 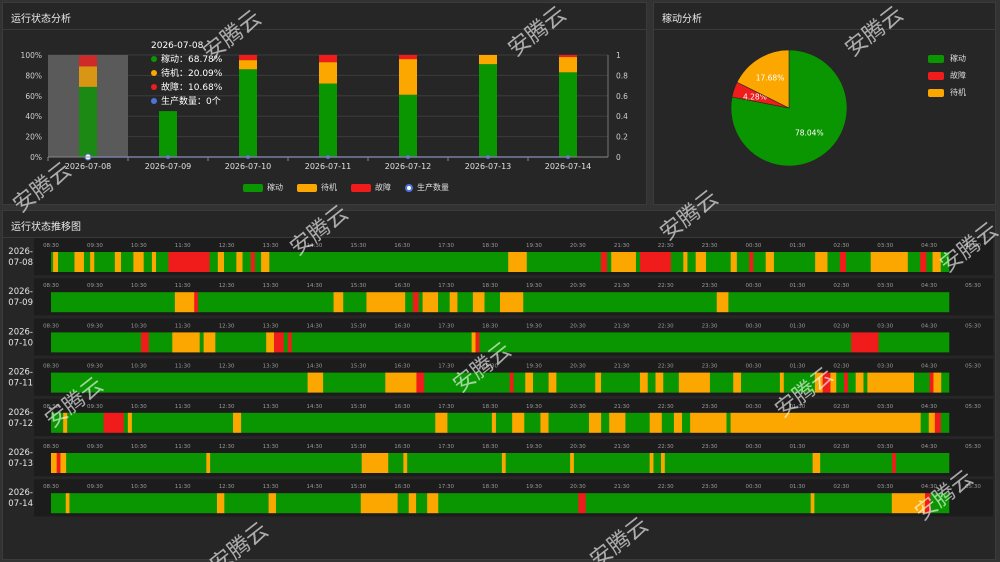 What do you see at coordinates (534, 447) in the screenshot?
I see `time-tick-label: 19:30` at bounding box center [534, 447].